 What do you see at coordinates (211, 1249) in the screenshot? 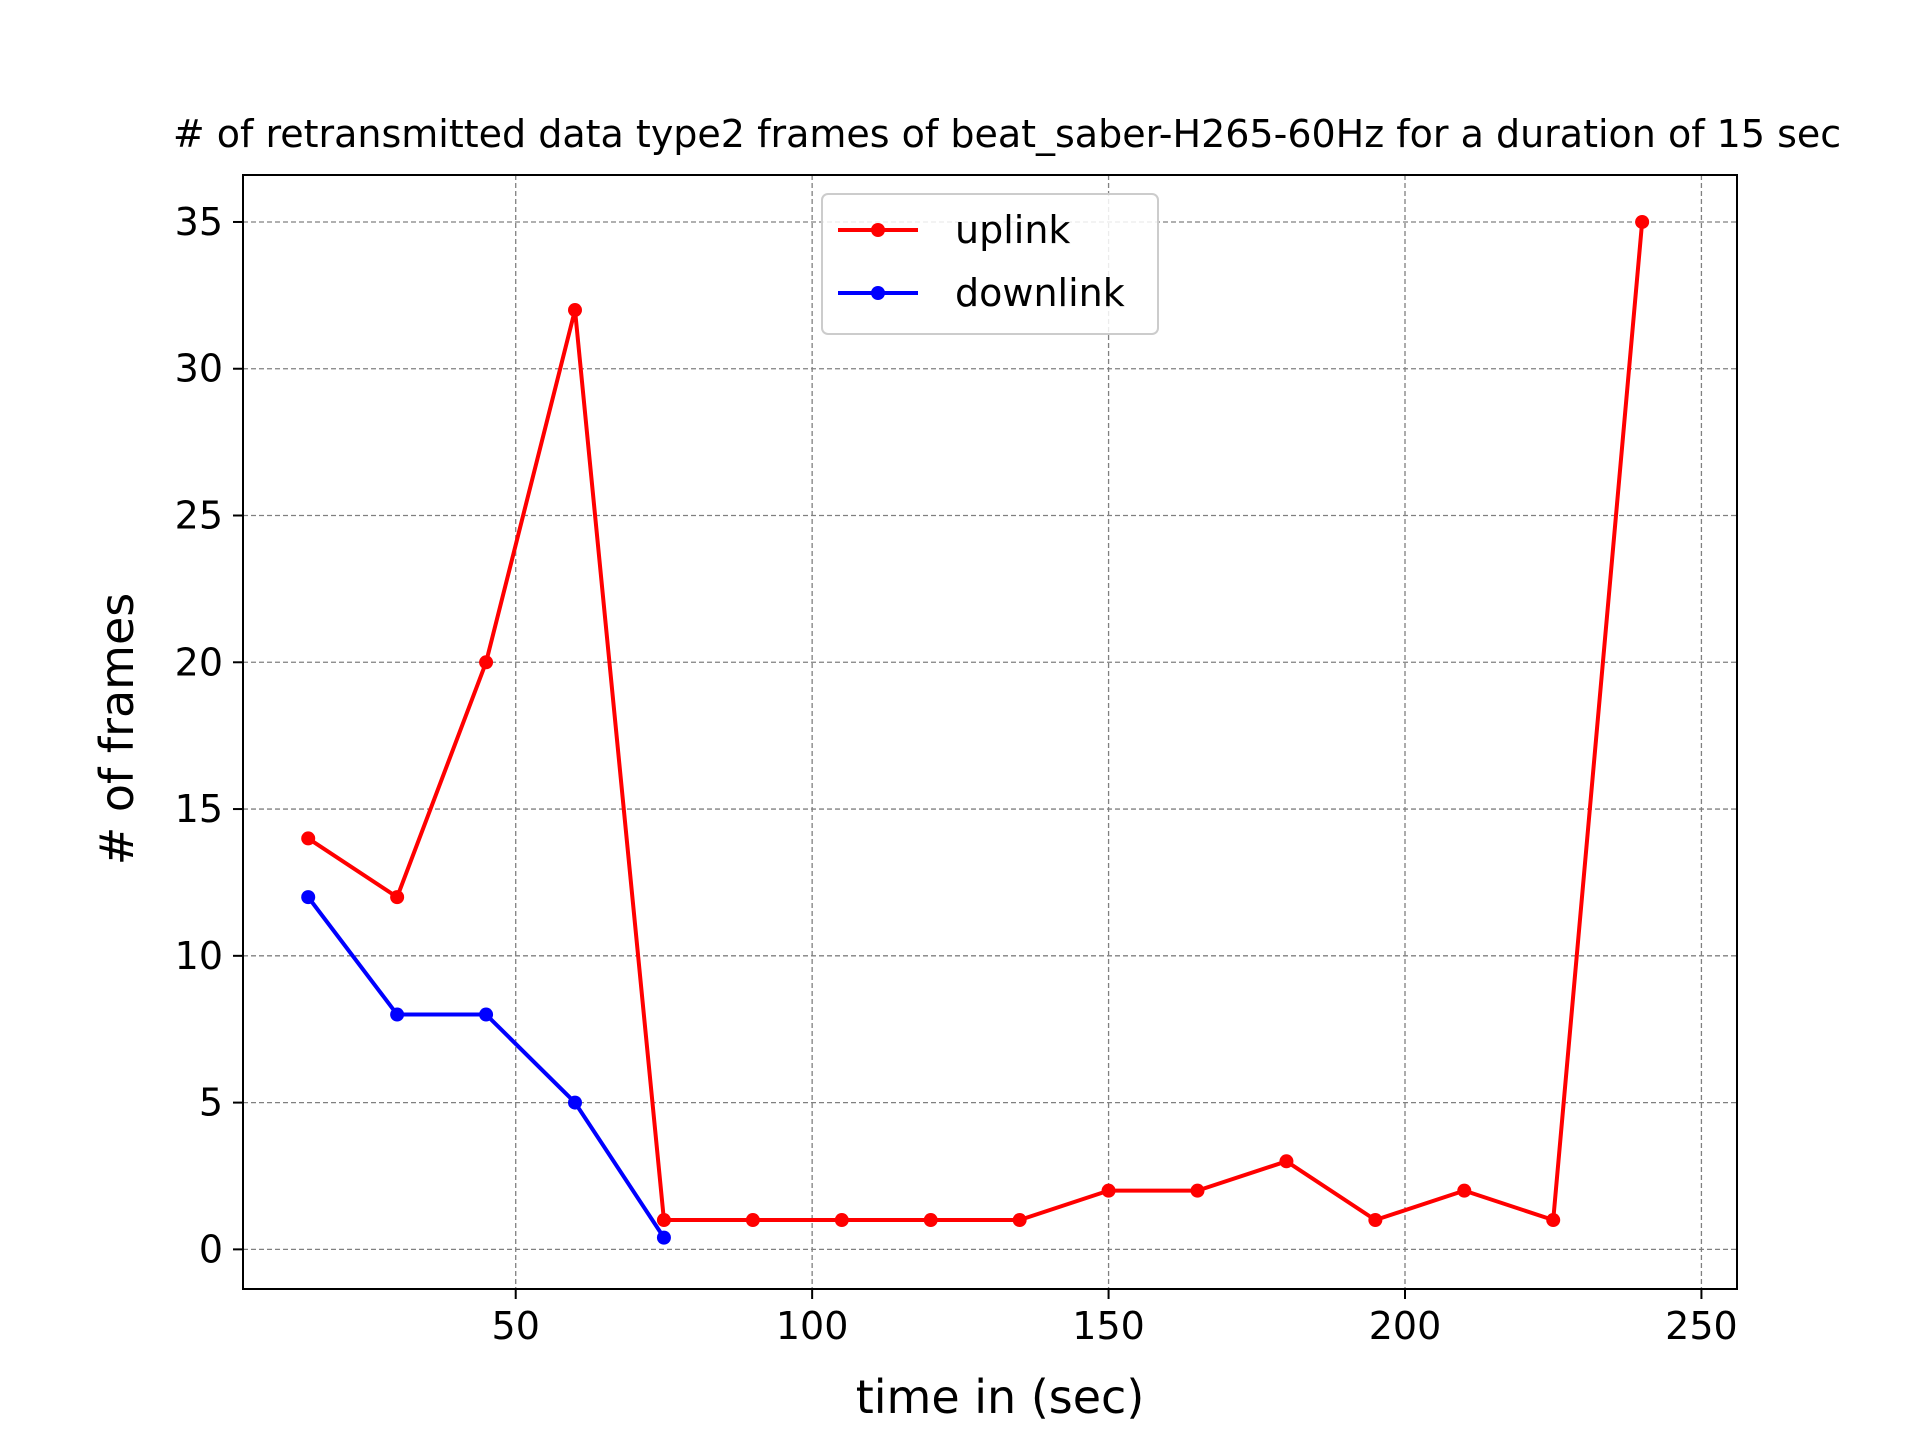
I see `y-tick-label: 0` at bounding box center [211, 1249].